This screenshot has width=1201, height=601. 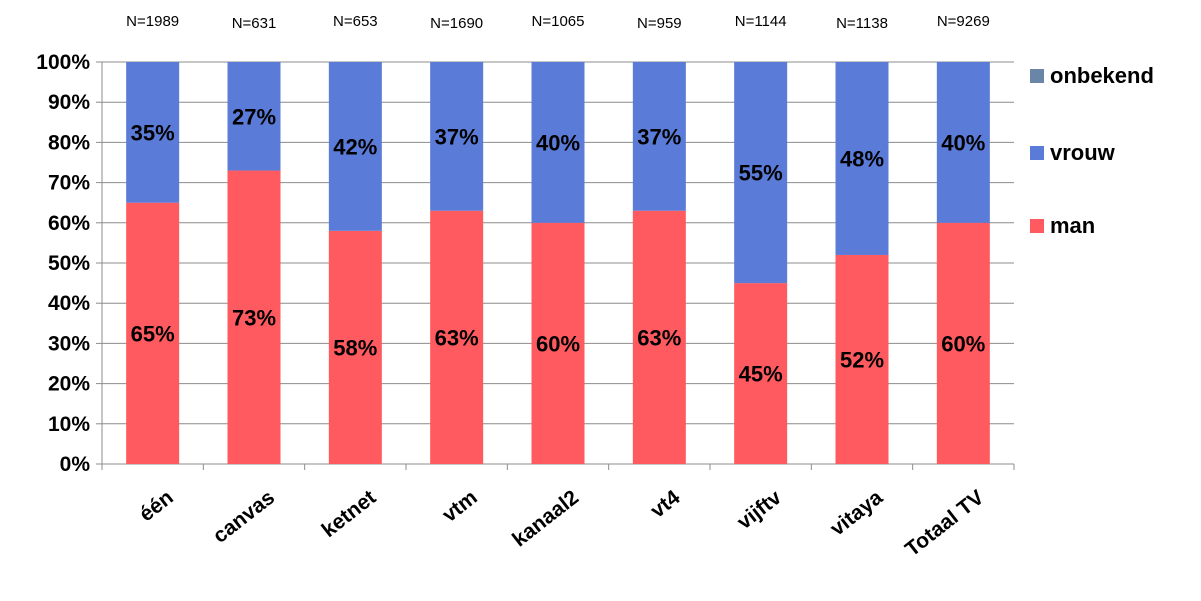 What do you see at coordinates (460, 506) in the screenshot?
I see `x-tick-label: vtm` at bounding box center [460, 506].